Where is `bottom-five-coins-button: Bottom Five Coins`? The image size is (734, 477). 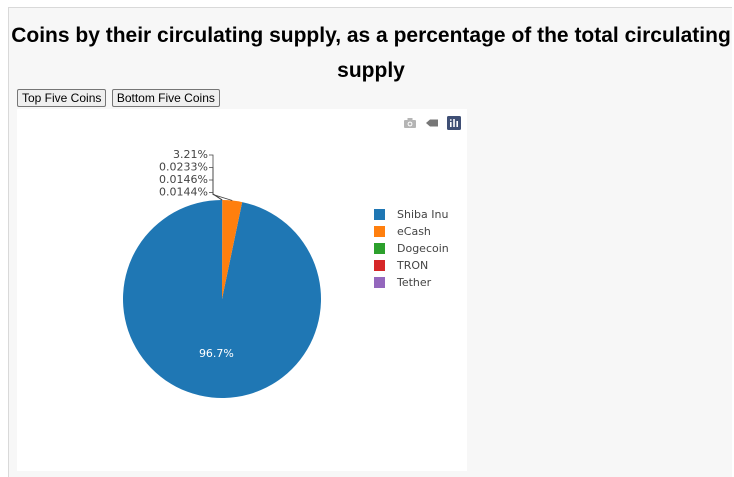
bottom-five-coins-button: Bottom Five Coins is located at coordinates (166, 98).